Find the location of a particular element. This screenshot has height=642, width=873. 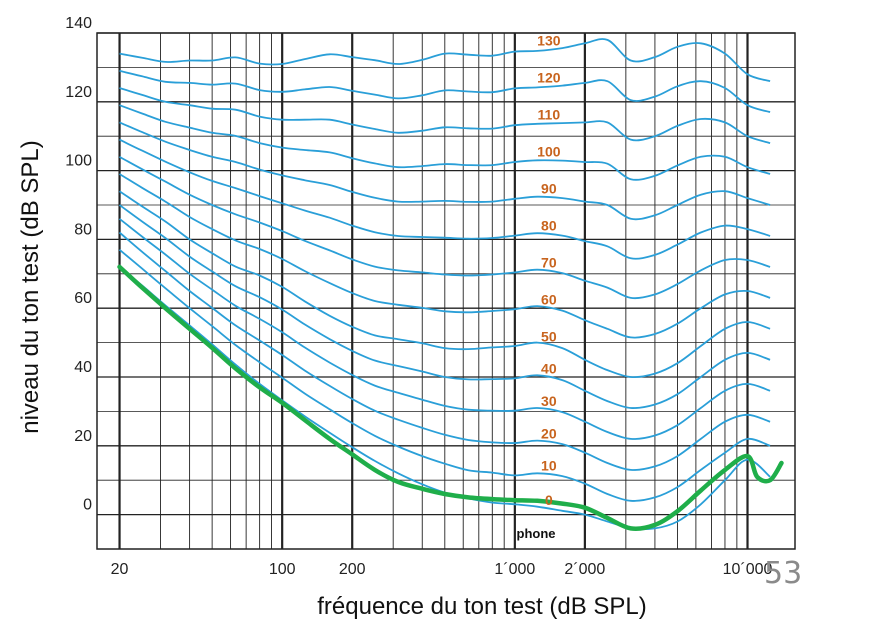

phon-label-100: 100 is located at coordinates (549, 151).